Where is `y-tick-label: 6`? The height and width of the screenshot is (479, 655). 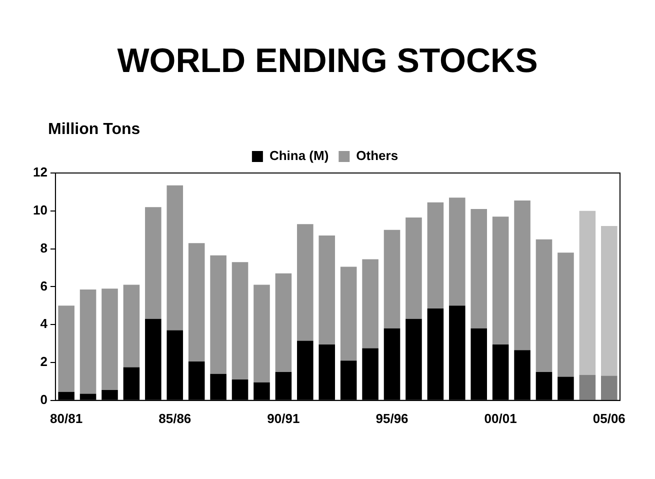 y-tick-label: 6 is located at coordinates (44, 286).